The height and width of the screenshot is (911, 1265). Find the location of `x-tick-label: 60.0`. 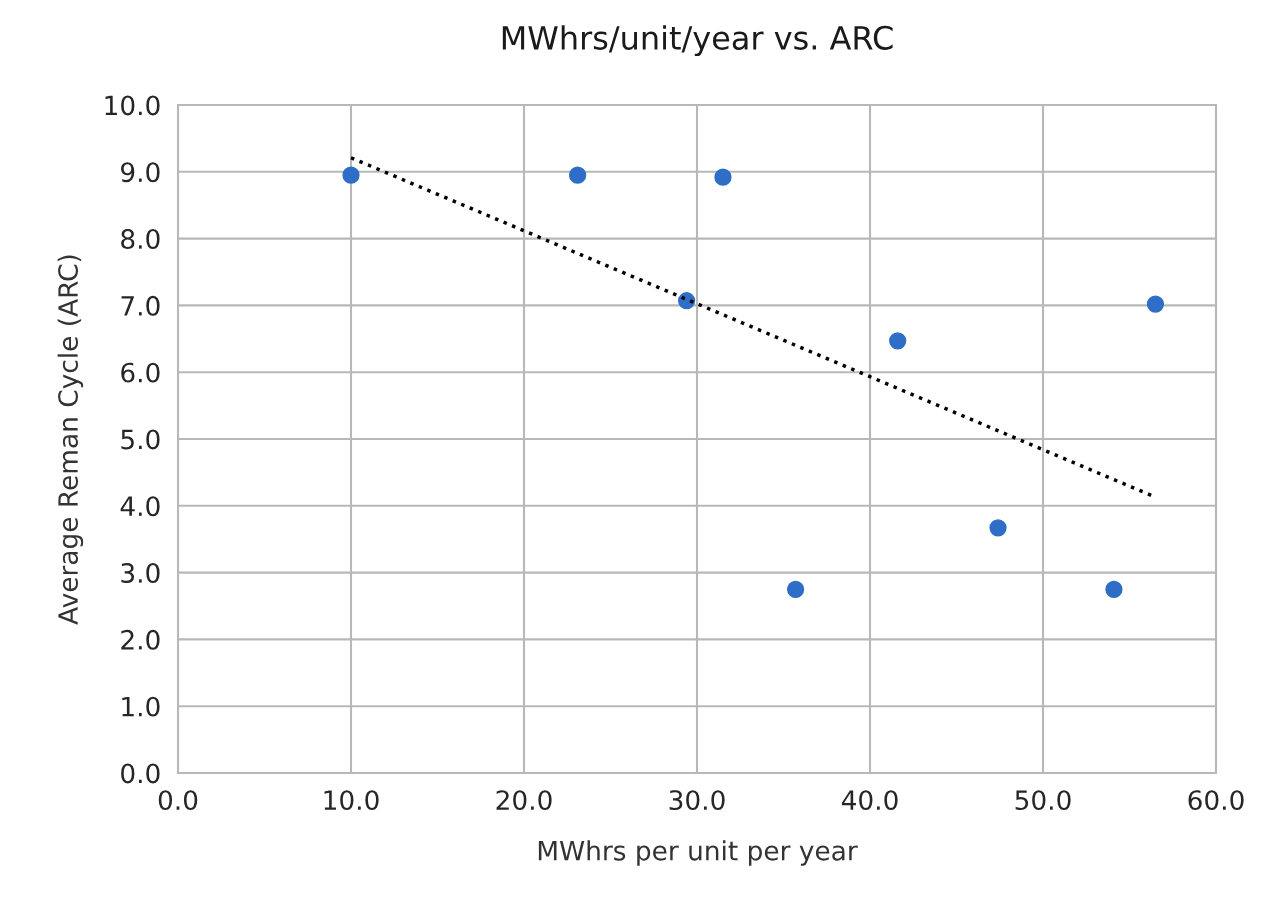

x-tick-label: 60.0 is located at coordinates (1216, 800).